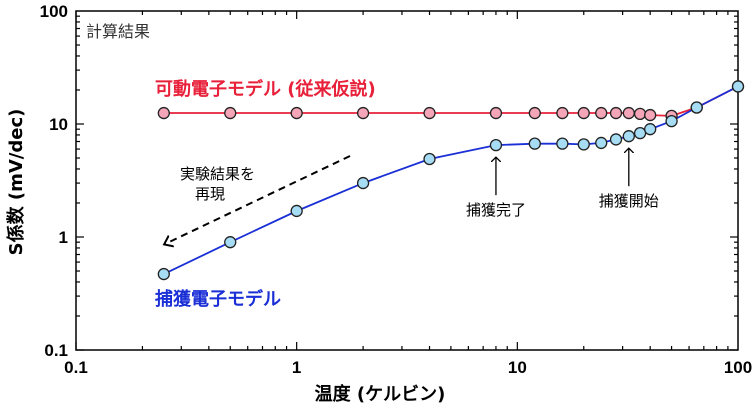 The width and height of the screenshot is (755, 410). Describe the element at coordinates (56, 350) in the screenshot. I see `y-tick-label: 0.1` at that location.